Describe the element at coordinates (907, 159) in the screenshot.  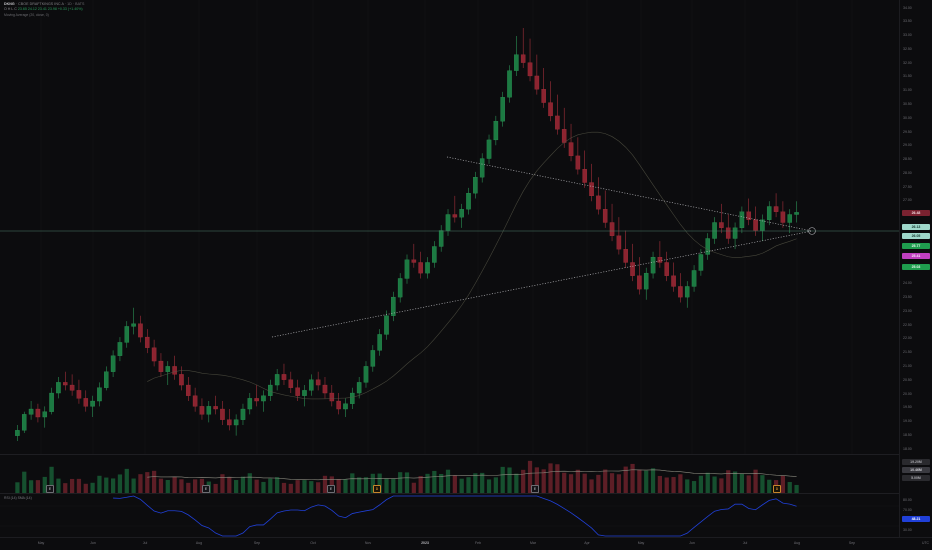
I see `price-tick-label: 28.50` at that location.